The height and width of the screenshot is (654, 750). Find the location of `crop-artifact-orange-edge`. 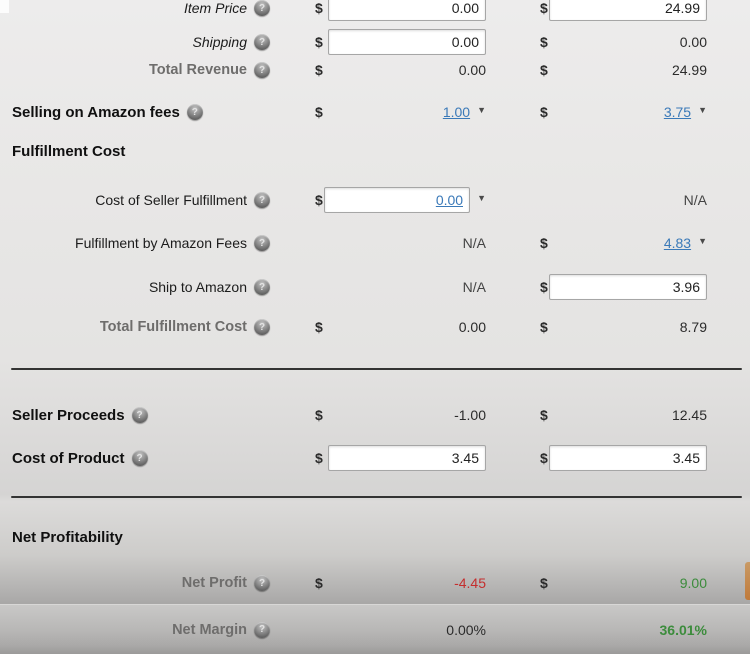

crop-artifact-orange-edge is located at coordinates (747, 581).